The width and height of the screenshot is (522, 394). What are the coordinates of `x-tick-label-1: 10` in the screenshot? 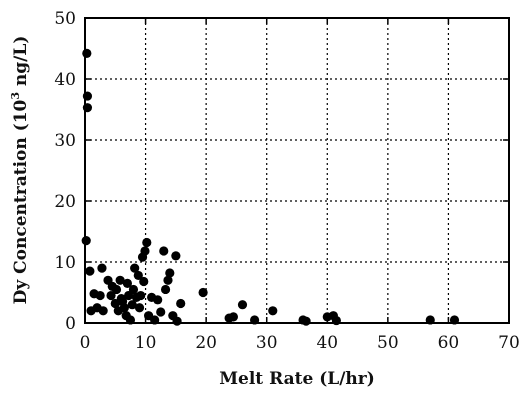 It's located at (146, 343).